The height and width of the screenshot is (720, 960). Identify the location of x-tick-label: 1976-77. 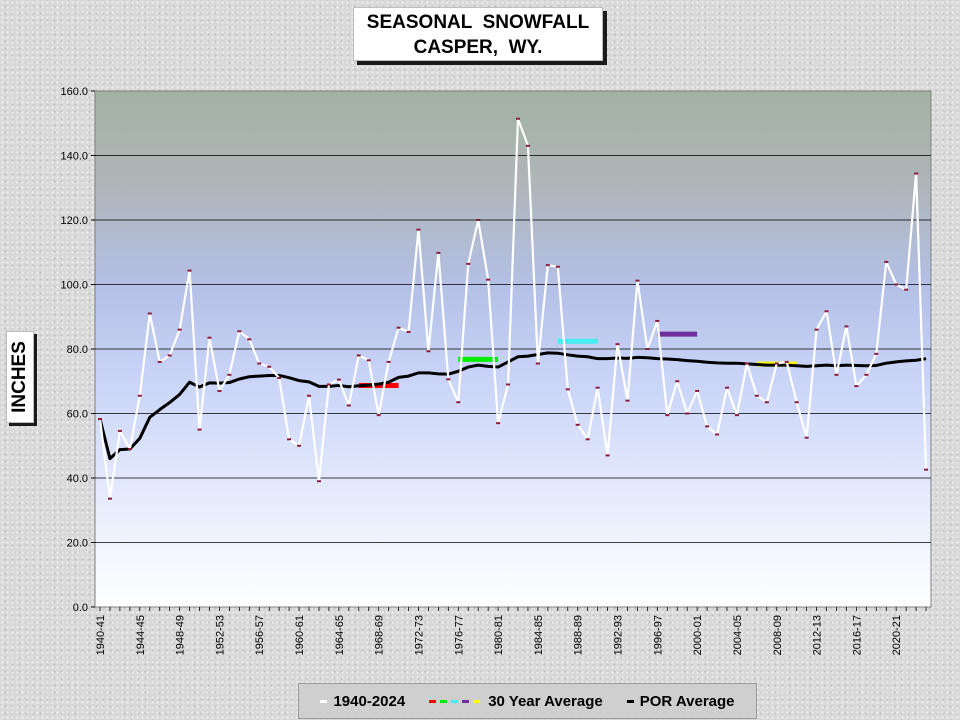
(459, 635).